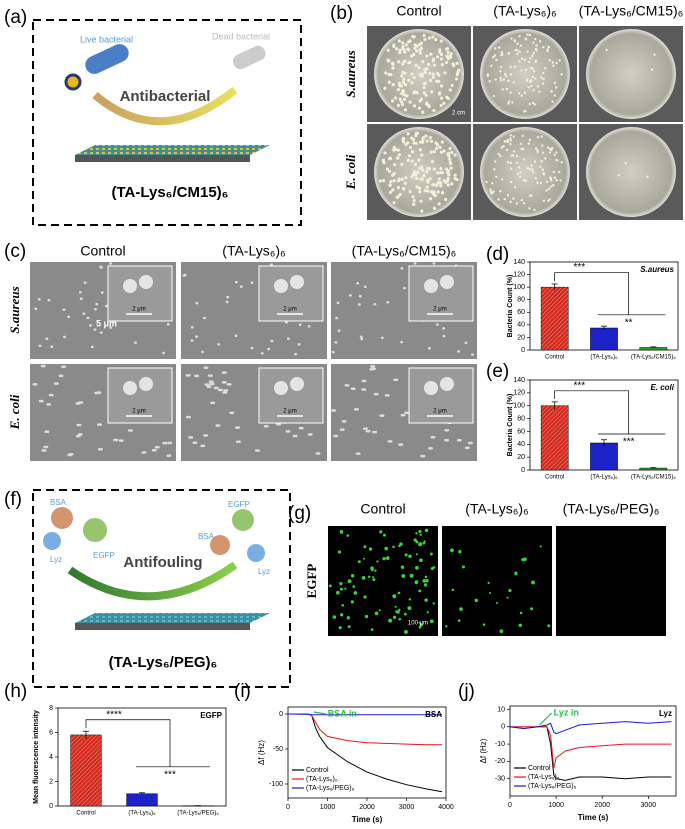  Describe the element at coordinates (519, 393) in the screenshot. I see `y-tick-label: 120` at that location.